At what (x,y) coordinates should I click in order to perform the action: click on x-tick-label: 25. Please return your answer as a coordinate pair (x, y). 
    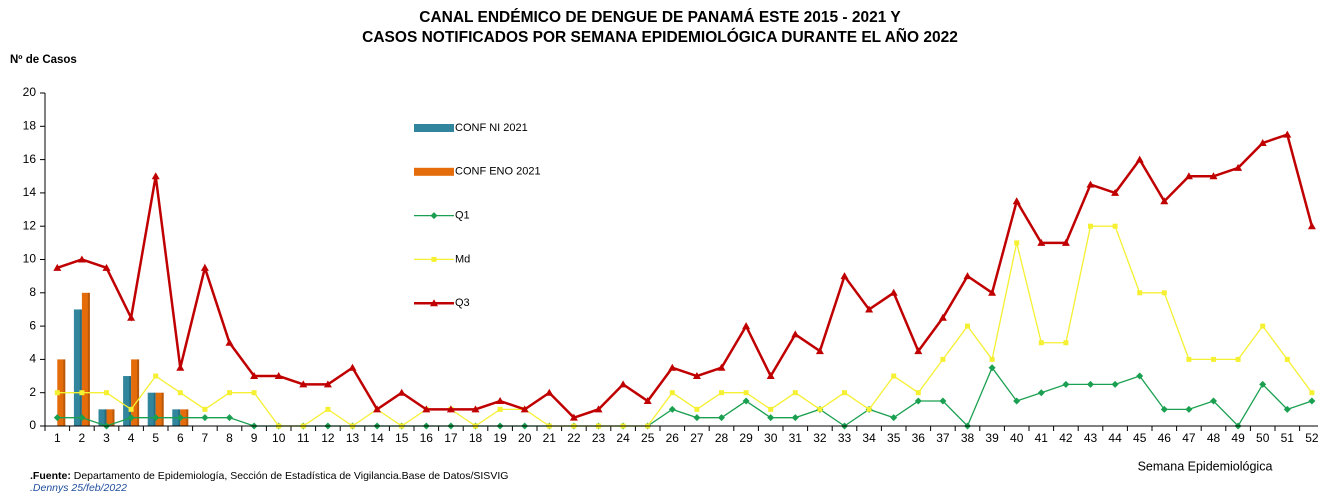
    Looking at the image, I should click on (648, 438).